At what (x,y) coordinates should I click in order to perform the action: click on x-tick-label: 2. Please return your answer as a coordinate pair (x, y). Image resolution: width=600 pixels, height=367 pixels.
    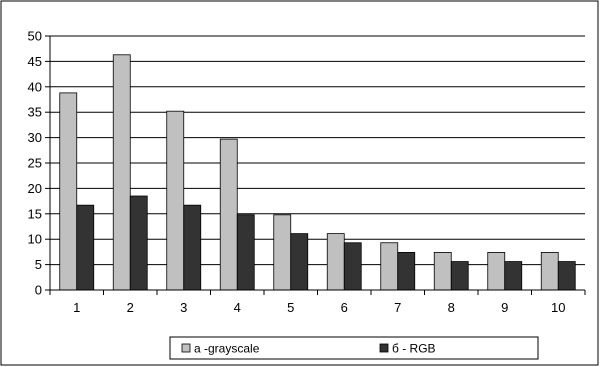
    Looking at the image, I should click on (130, 307).